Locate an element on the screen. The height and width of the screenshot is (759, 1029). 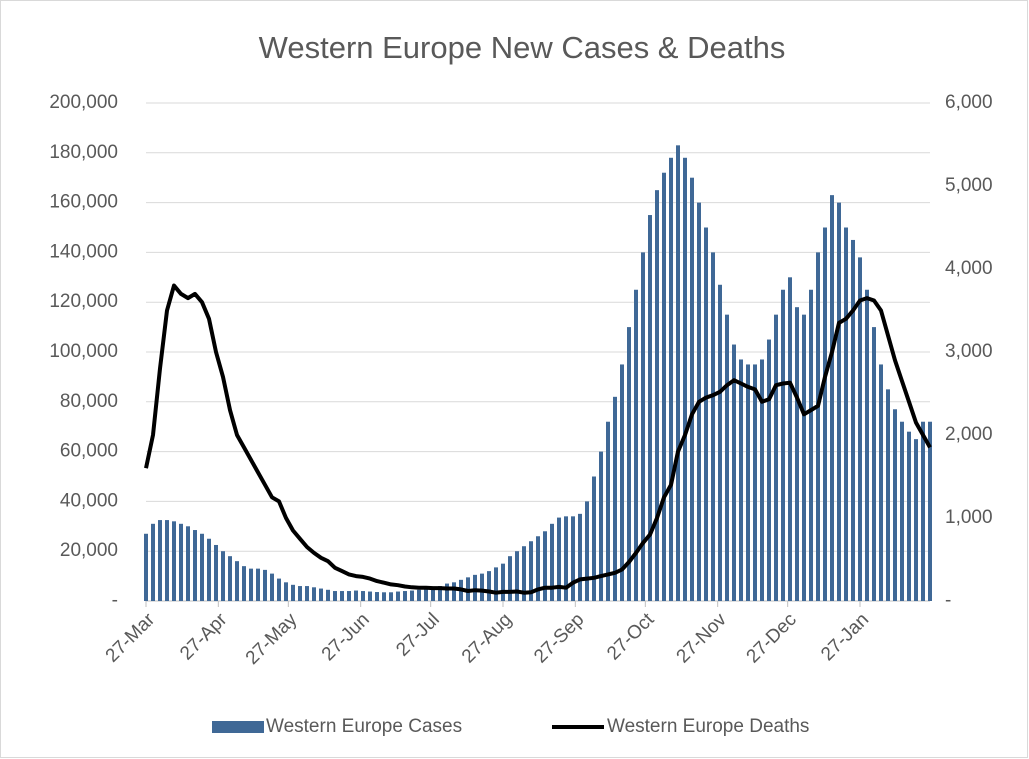
y-tick-label: 80,000 is located at coordinates (89, 401).